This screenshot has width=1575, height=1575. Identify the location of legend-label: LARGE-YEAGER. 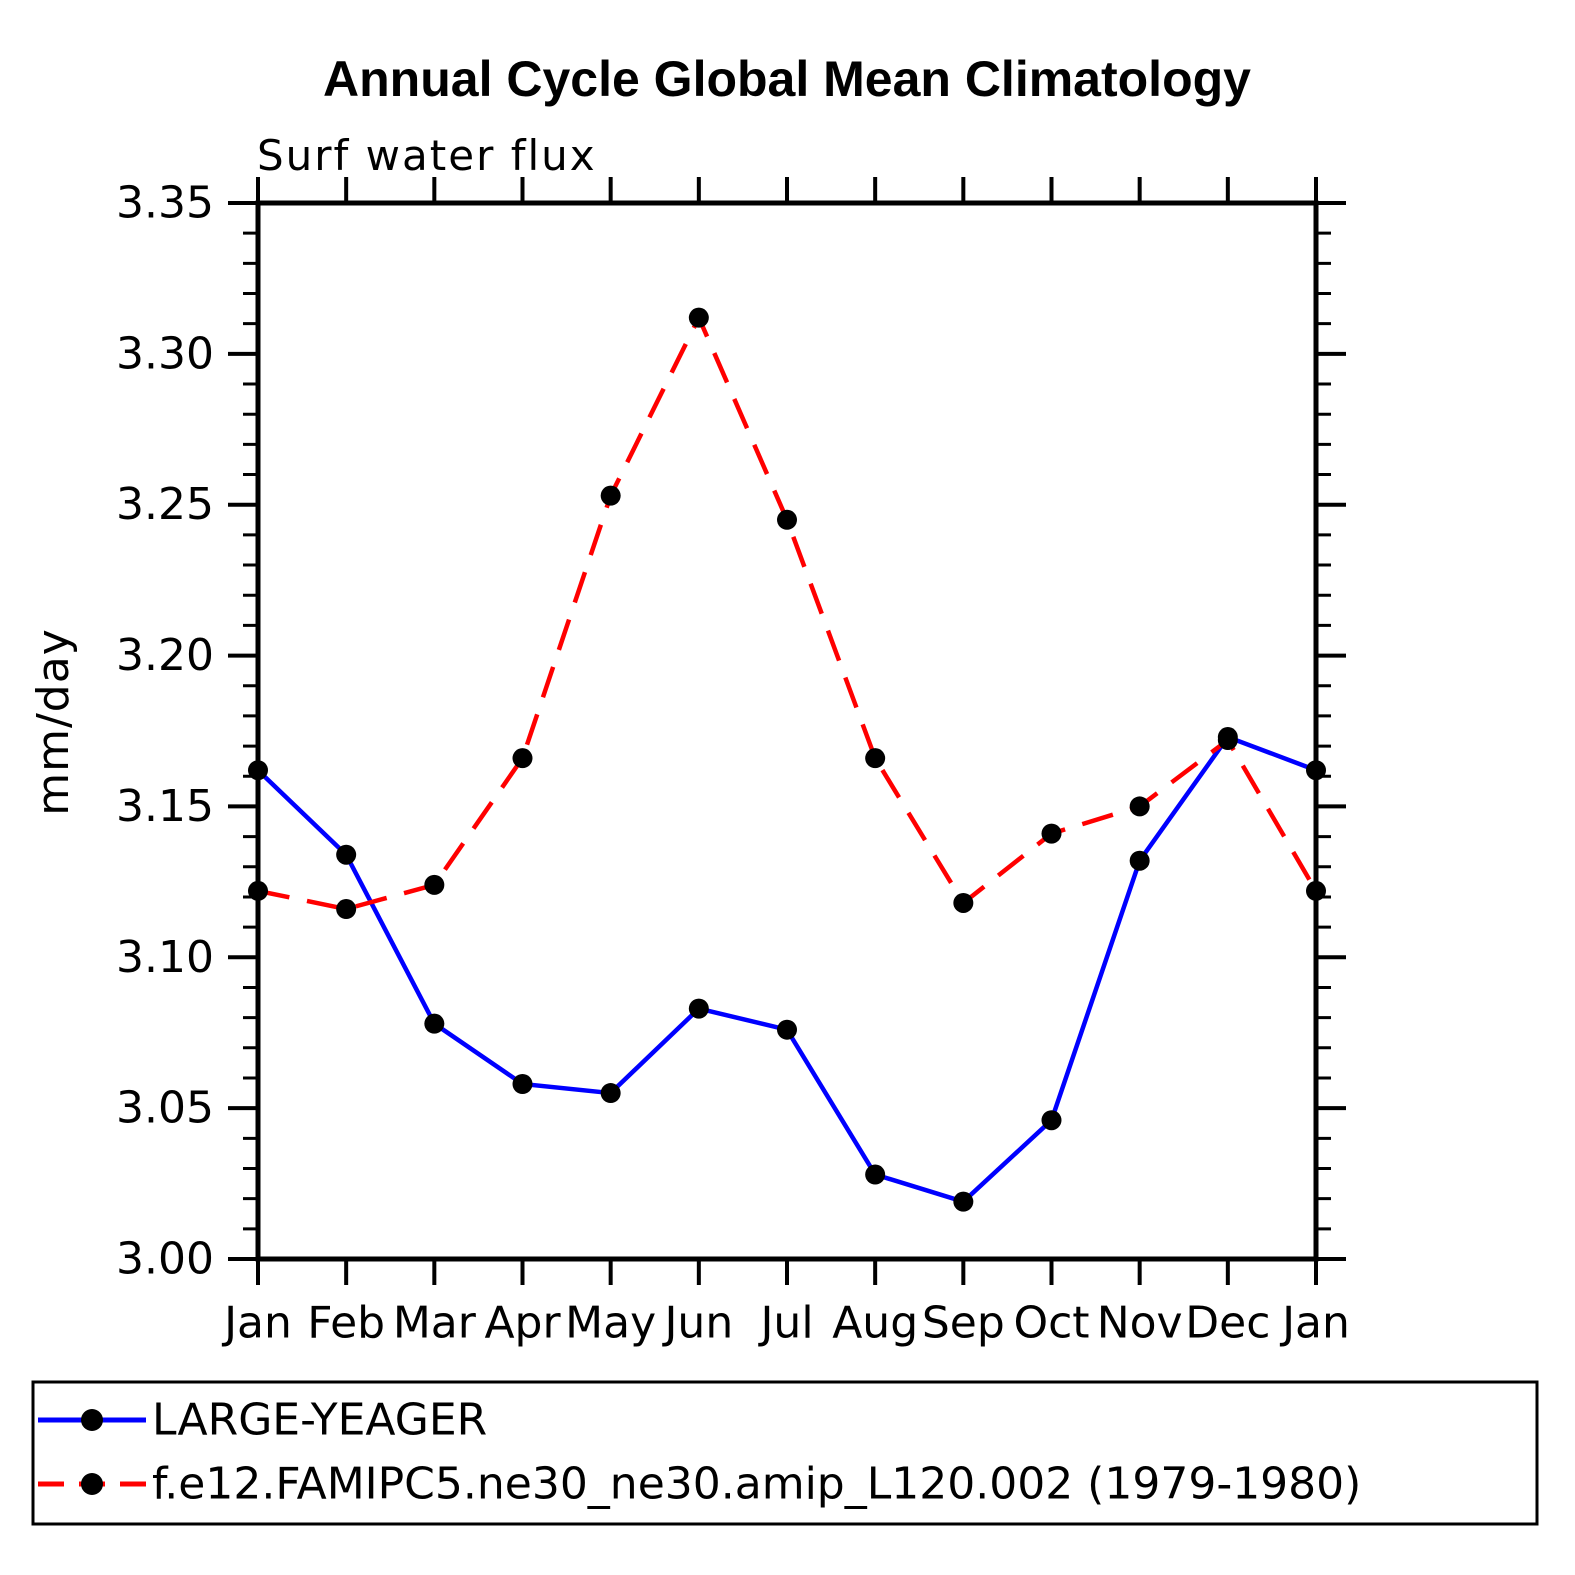
(319, 1420).